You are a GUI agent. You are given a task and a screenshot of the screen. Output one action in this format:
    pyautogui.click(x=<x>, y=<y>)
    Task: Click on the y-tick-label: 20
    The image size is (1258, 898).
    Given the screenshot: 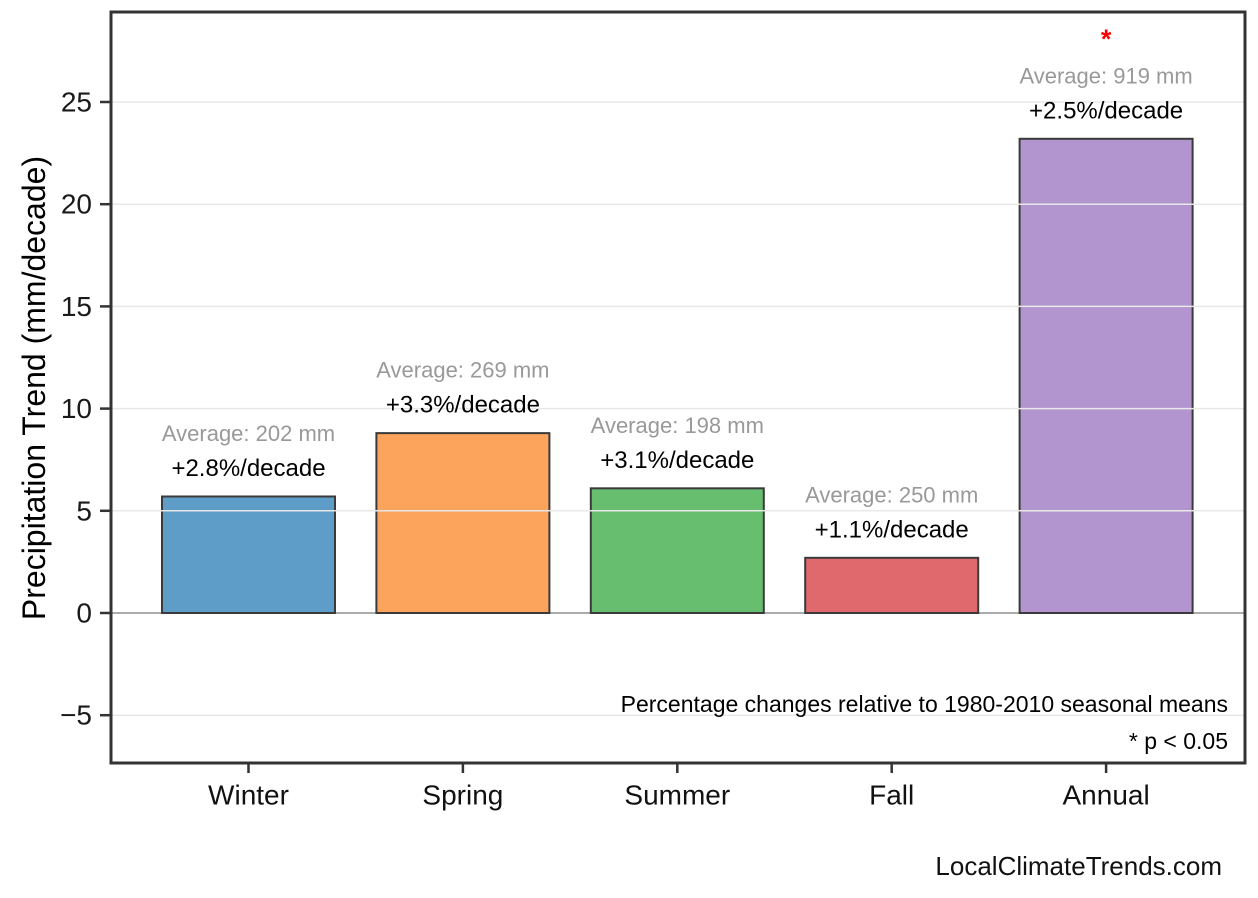 What is the action you would take?
    pyautogui.click(x=76, y=204)
    